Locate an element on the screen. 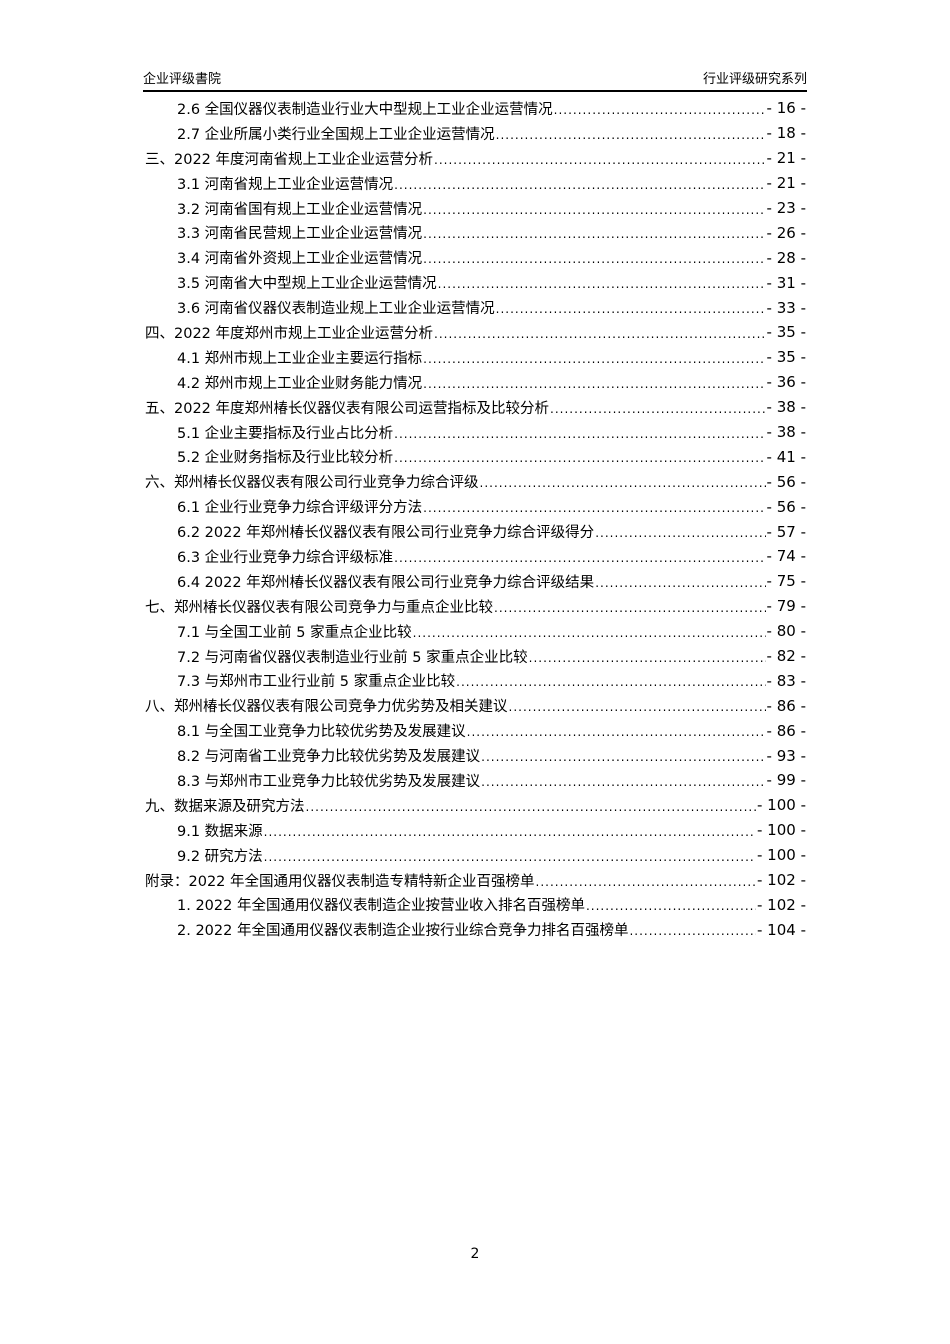  toc-entry: 3.5 河南省大中型规上工业企业运营情况 - 31 - is located at coordinates (475, 282).